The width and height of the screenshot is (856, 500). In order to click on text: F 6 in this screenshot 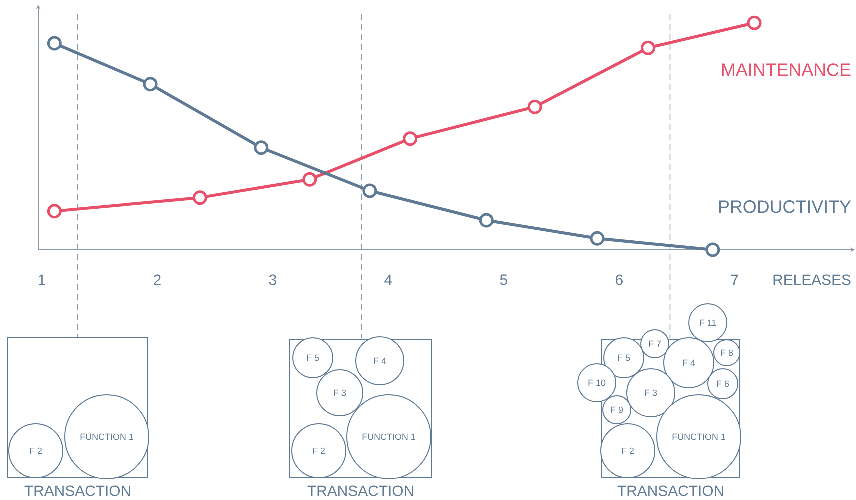, I will do `click(723, 384)`.